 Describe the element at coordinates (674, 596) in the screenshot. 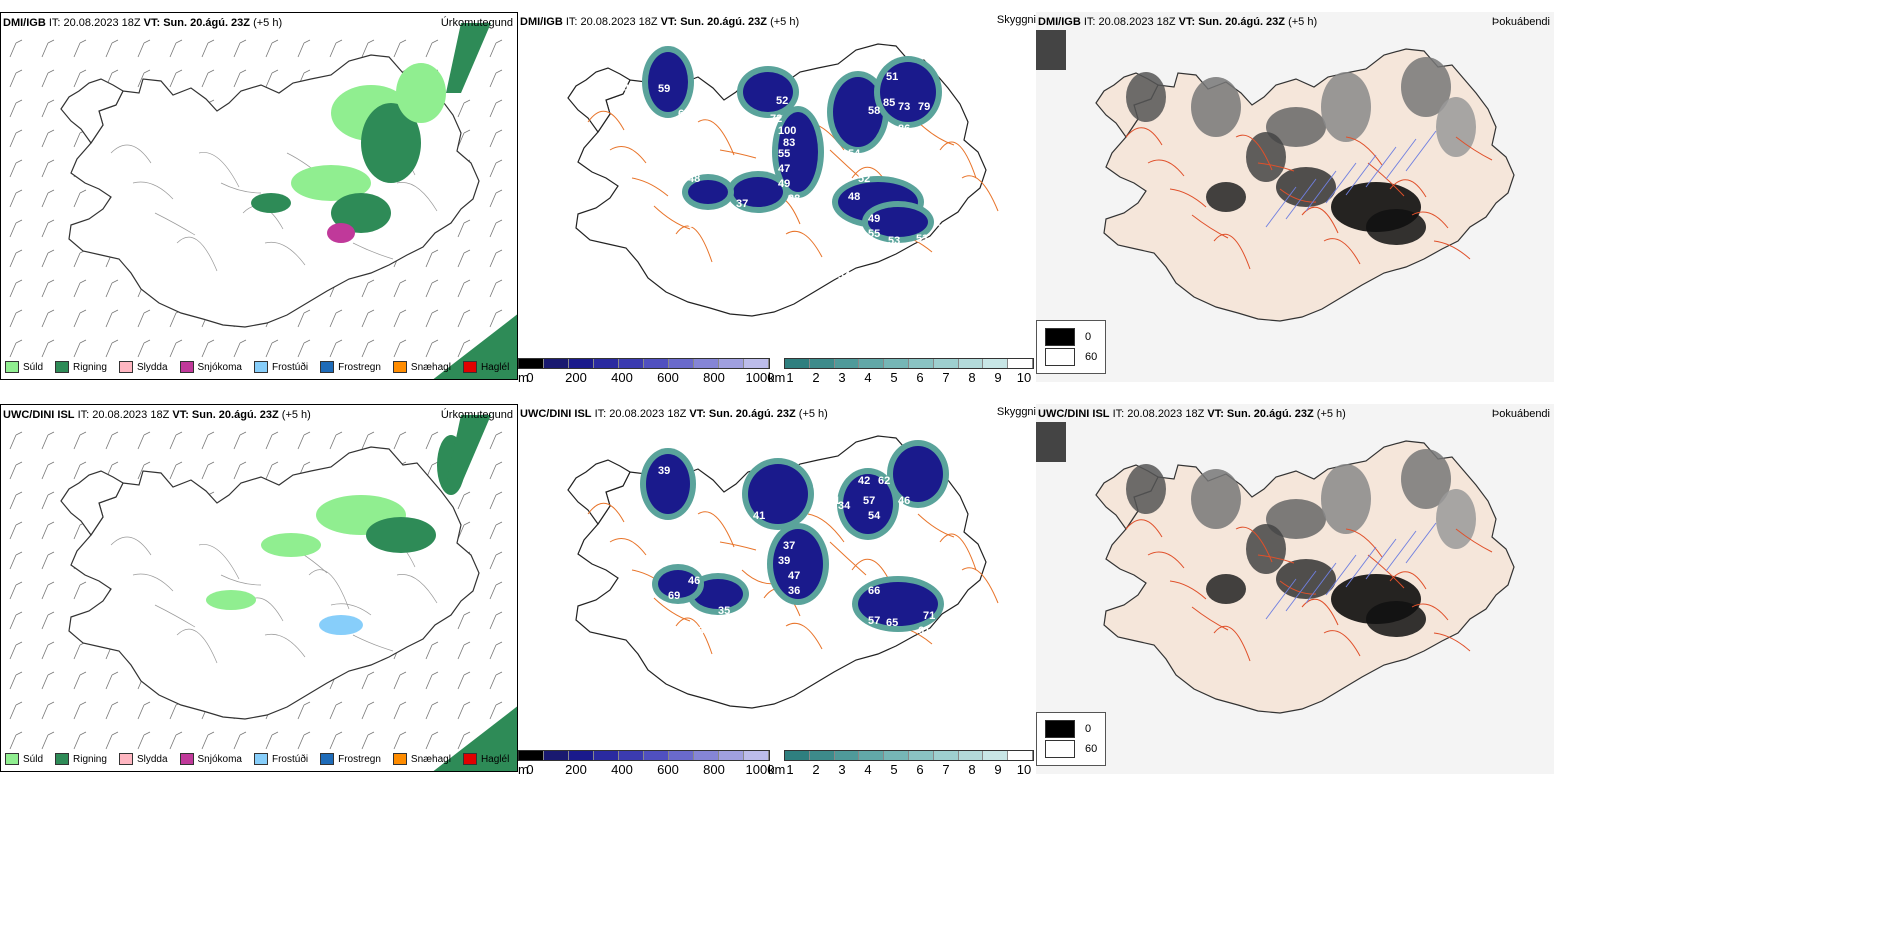

I see `visibility-number: 69` at that location.